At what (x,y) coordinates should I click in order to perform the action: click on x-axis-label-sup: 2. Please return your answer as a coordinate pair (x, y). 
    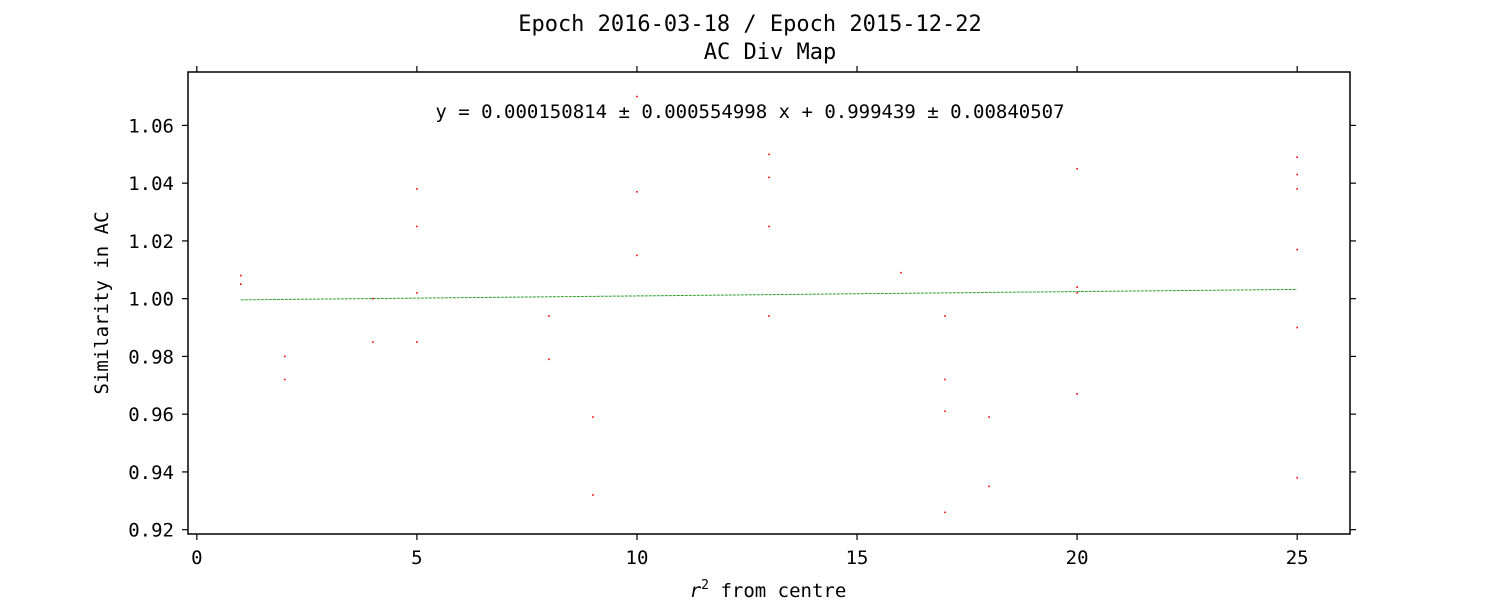
    Looking at the image, I should click on (705, 585).